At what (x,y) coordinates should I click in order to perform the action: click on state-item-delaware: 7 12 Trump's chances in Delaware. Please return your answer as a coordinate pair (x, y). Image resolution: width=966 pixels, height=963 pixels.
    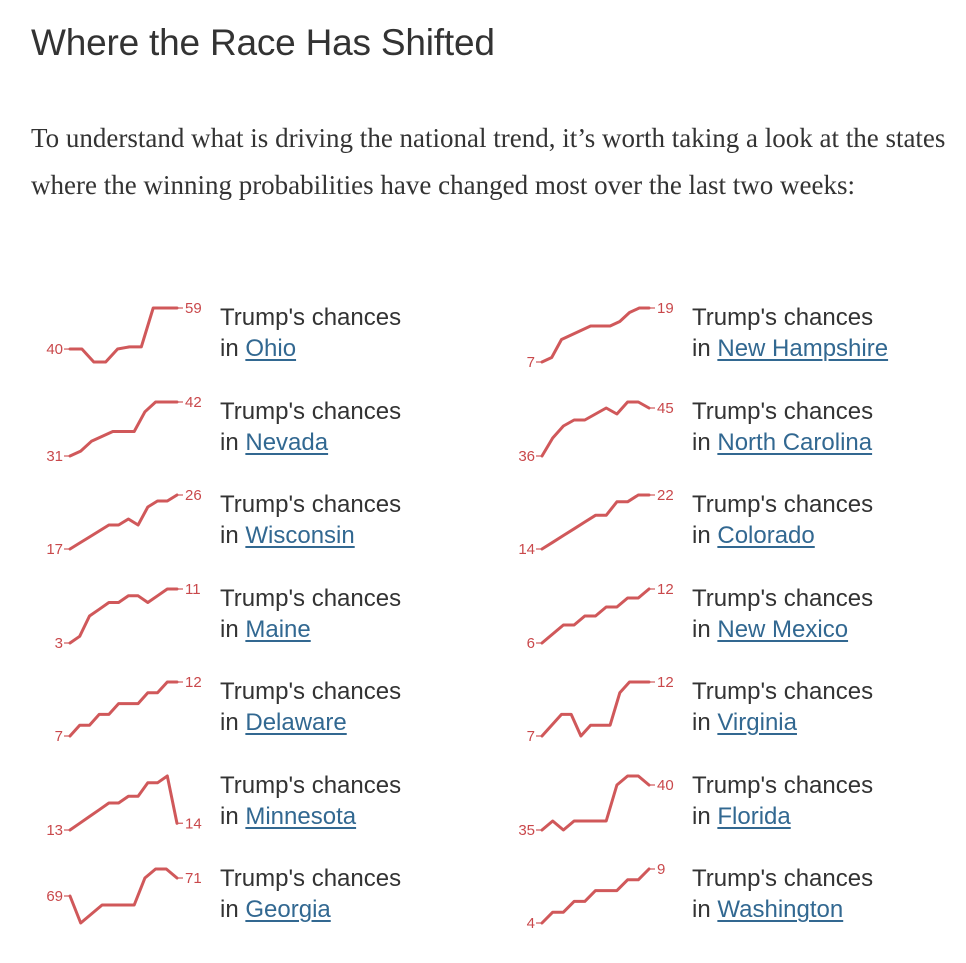
    Looking at the image, I should click on (257, 716).